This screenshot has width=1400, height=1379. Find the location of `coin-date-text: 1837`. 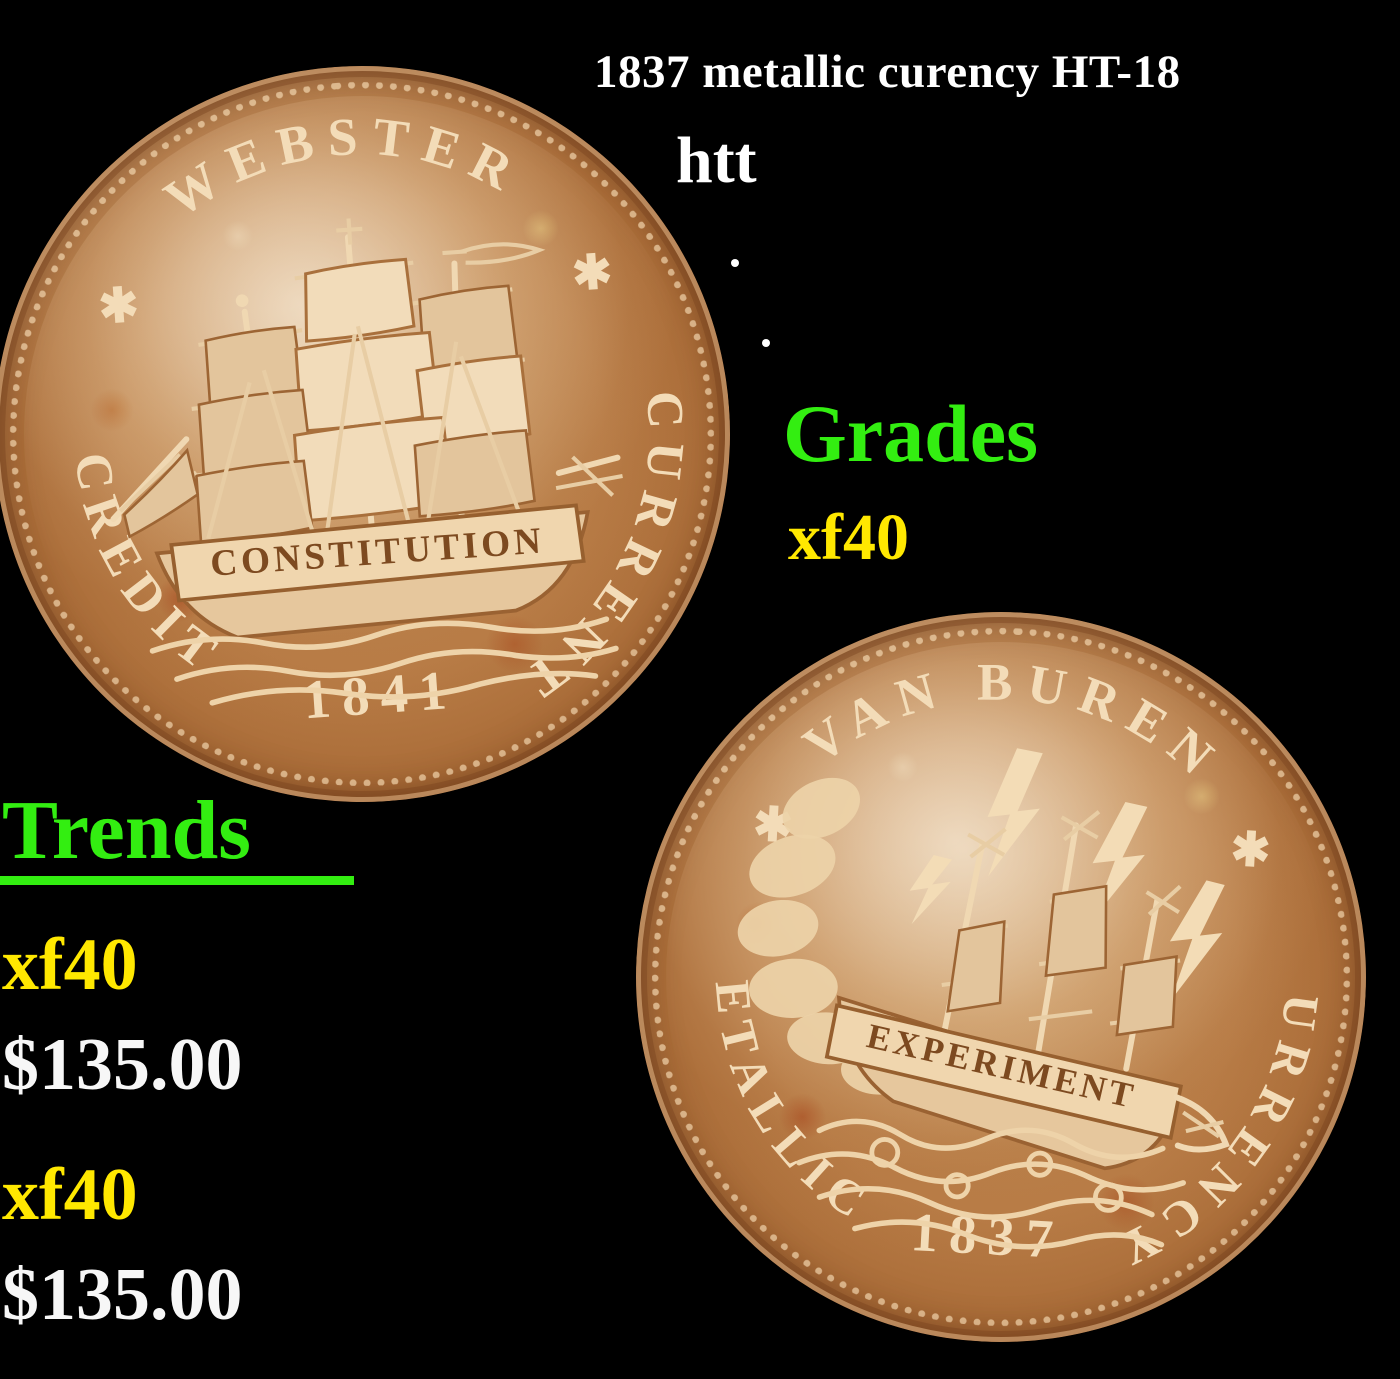

coin-date-text: 1837 is located at coordinates (987, 1235).